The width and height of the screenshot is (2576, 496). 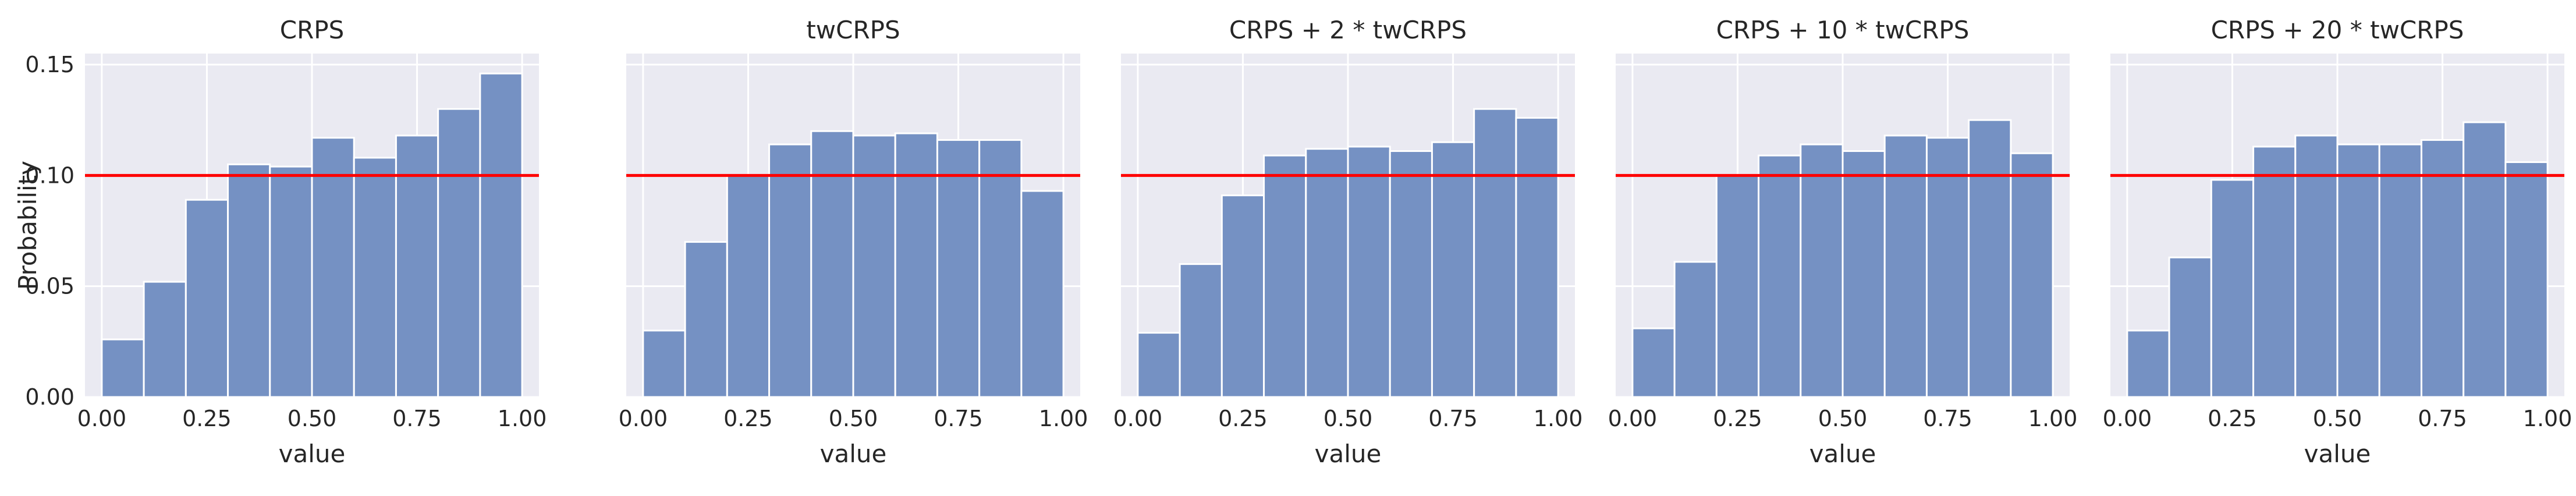 I want to click on panel-title: twCRPS, so click(x=853, y=30).